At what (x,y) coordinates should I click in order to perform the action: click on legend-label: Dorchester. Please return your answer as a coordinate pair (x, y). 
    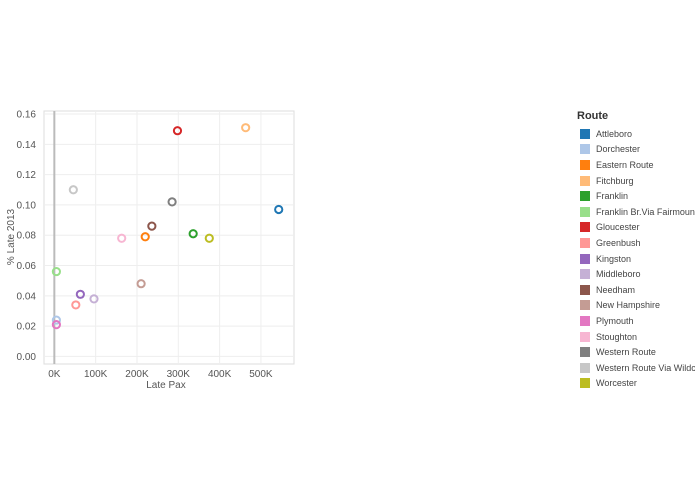
    Looking at the image, I should click on (618, 149).